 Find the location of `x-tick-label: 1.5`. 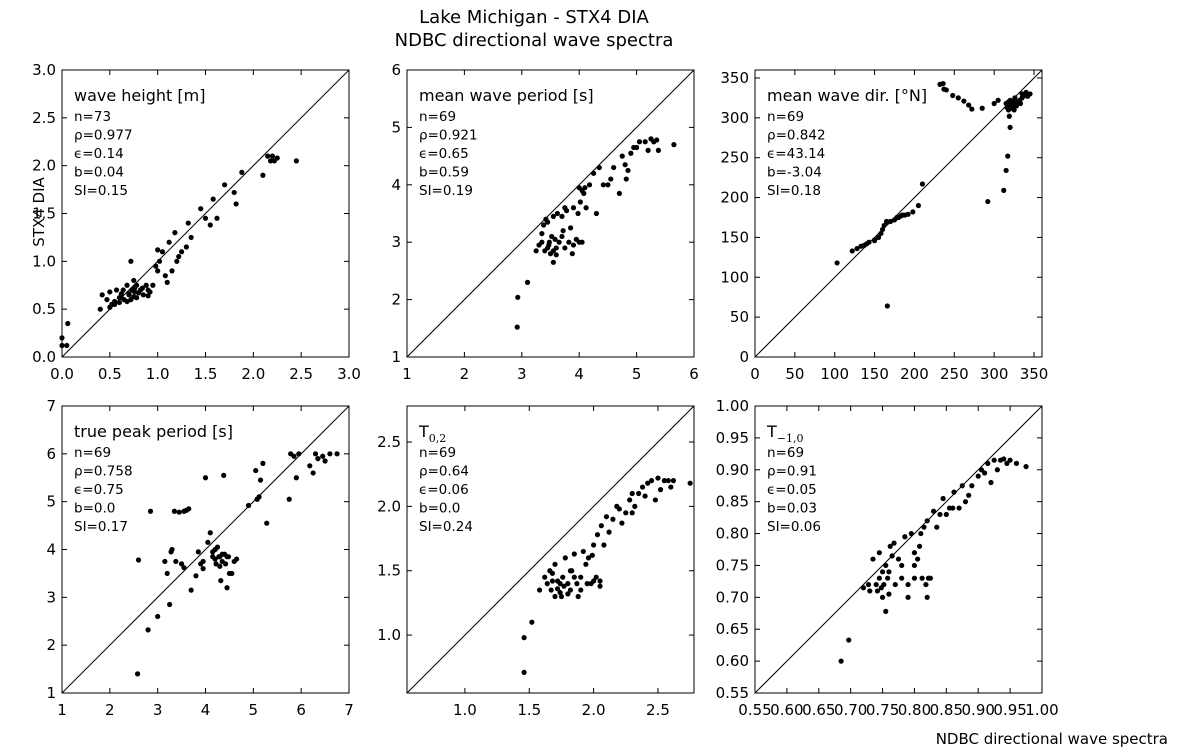

x-tick-label: 1.5 is located at coordinates (529, 710).